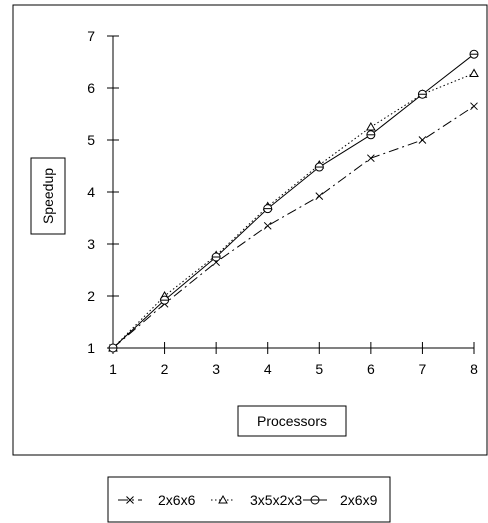  What do you see at coordinates (315, 500) in the screenshot?
I see `legend-marker-2x6x9` at bounding box center [315, 500].